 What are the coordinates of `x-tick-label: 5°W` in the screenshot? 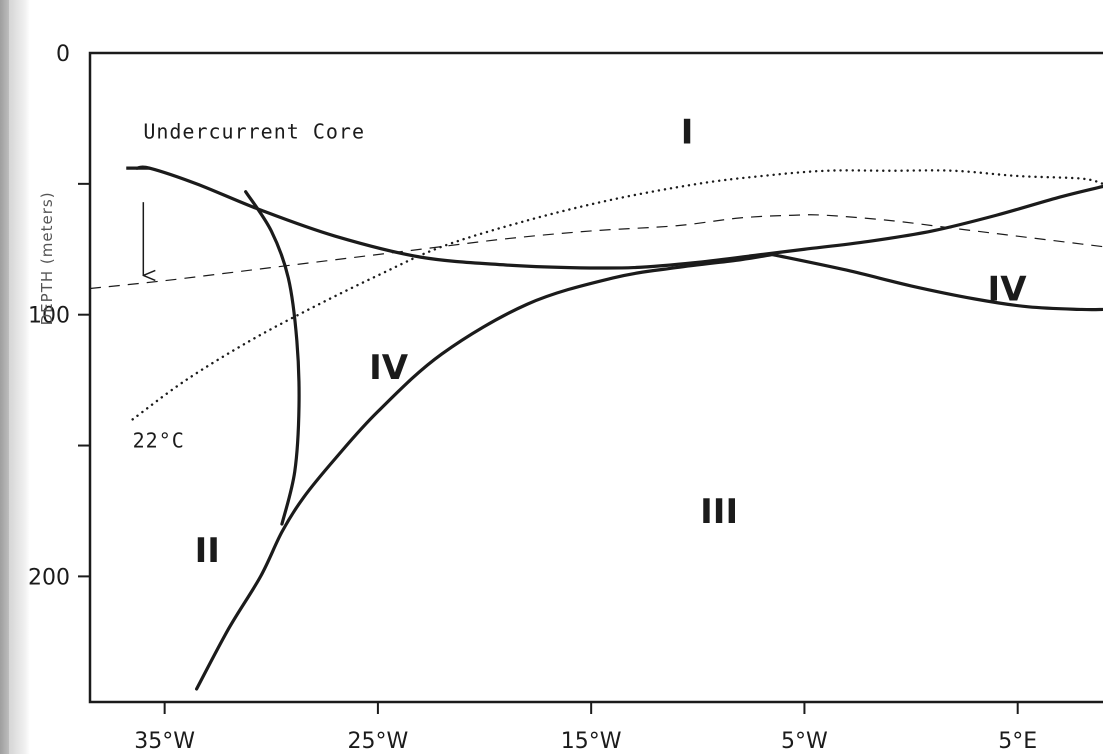 It's located at (804, 741).